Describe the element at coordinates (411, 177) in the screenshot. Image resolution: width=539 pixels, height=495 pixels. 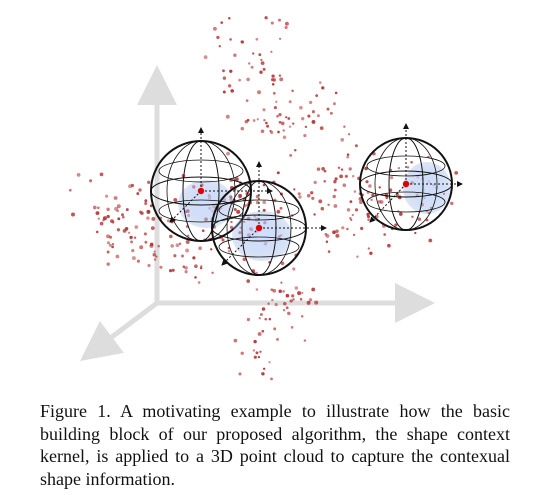
I see `shape-context-kernel-sphere-right` at that location.